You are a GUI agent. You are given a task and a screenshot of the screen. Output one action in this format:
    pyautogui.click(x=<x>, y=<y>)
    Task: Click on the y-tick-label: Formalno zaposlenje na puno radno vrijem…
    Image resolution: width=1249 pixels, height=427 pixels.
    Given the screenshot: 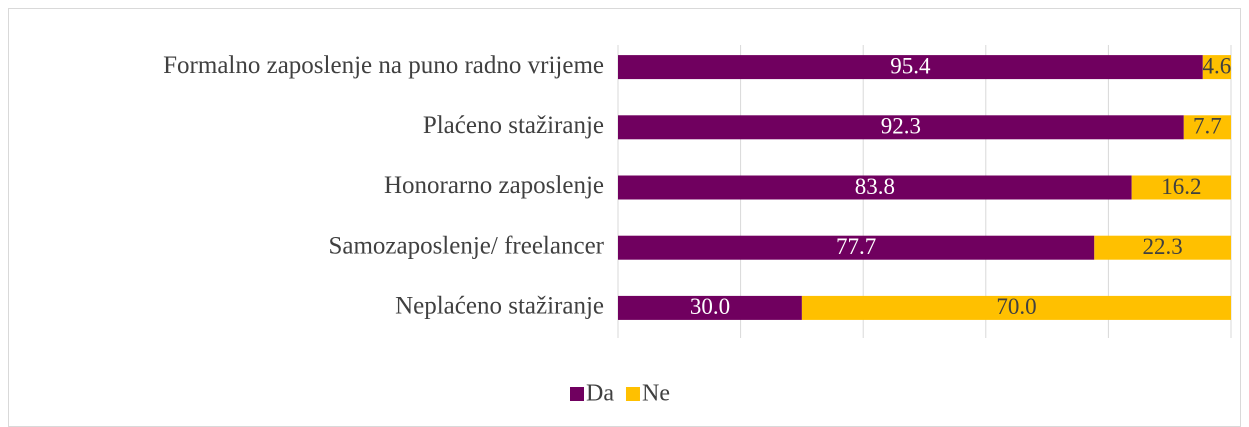 What is the action you would take?
    pyautogui.click(x=383, y=65)
    